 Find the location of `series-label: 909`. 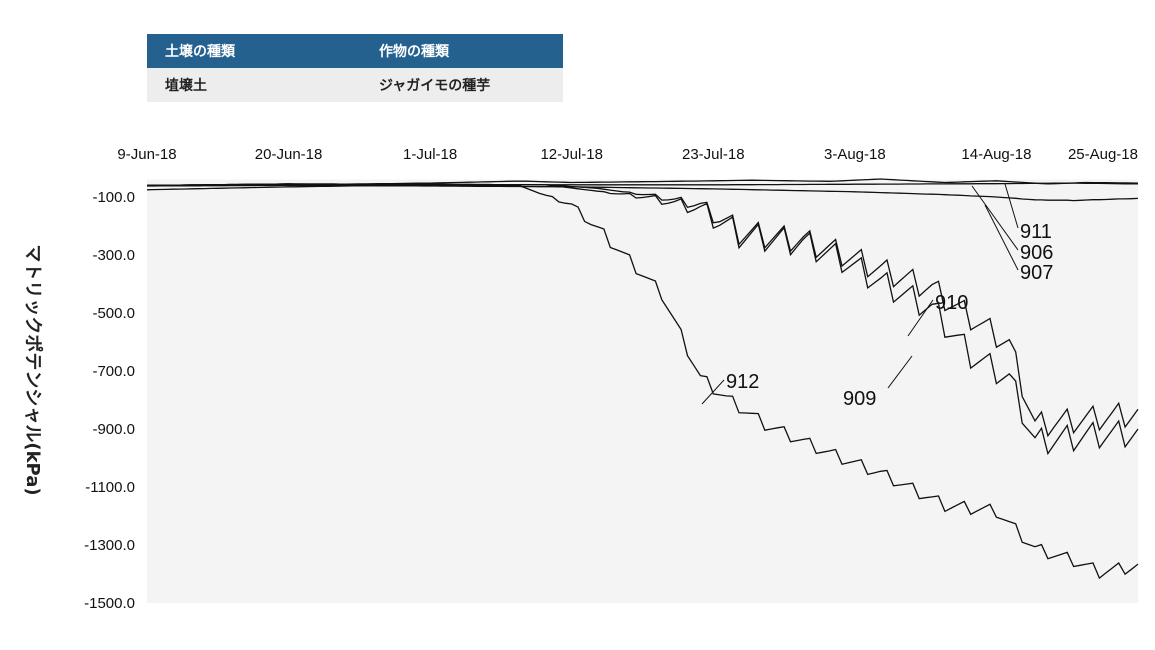

series-label: 909 is located at coordinates (859, 399).